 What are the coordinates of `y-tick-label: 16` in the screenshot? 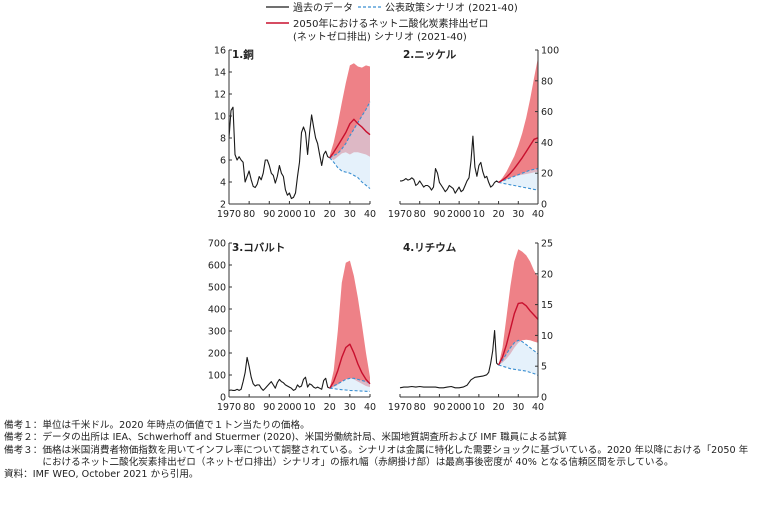 It's located at (220, 51).